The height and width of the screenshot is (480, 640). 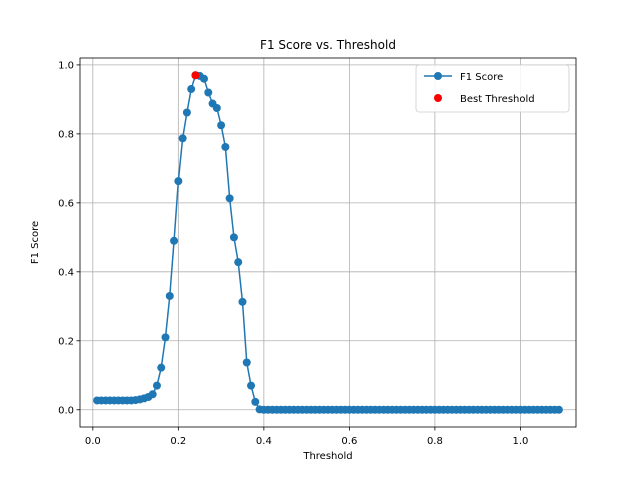 I want to click on y-tick-label: 0.0, so click(x=66, y=410).